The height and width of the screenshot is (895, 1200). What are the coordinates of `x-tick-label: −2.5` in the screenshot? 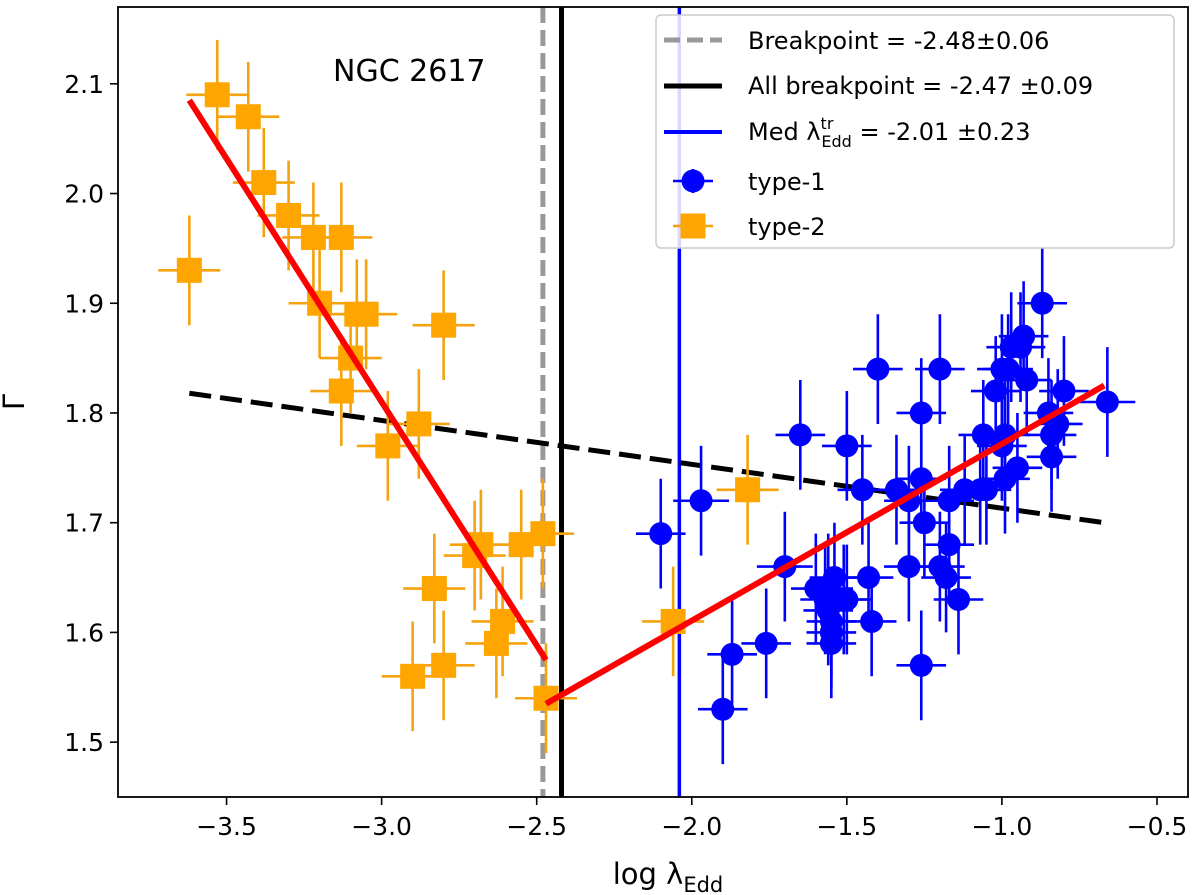 It's located at (536, 826).